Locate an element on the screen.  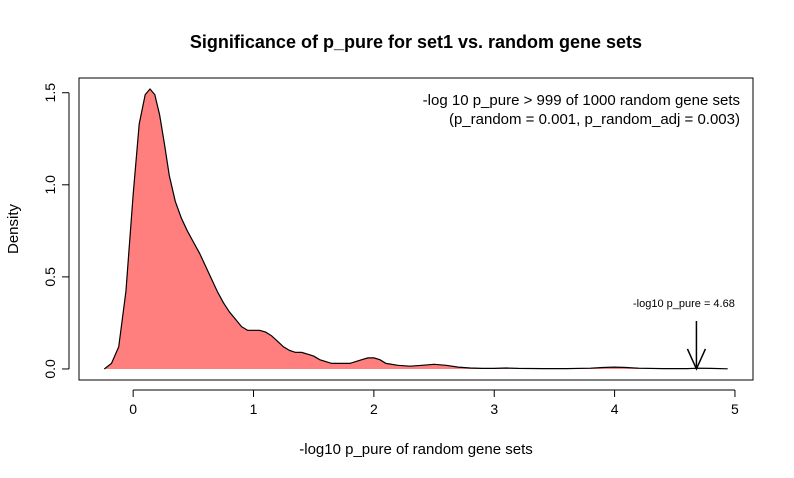
arrow-head is located at coordinates (696, 359).